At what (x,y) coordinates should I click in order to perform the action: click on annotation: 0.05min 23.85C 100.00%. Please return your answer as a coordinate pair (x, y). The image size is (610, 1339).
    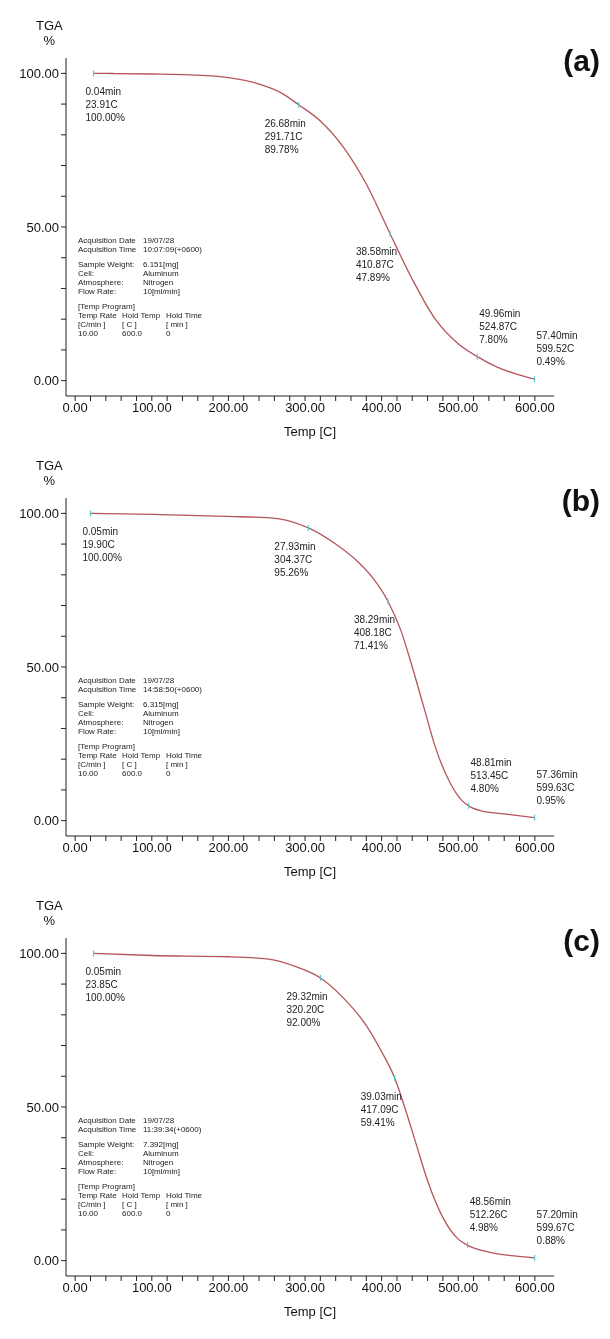
    Looking at the image, I should click on (105, 985).